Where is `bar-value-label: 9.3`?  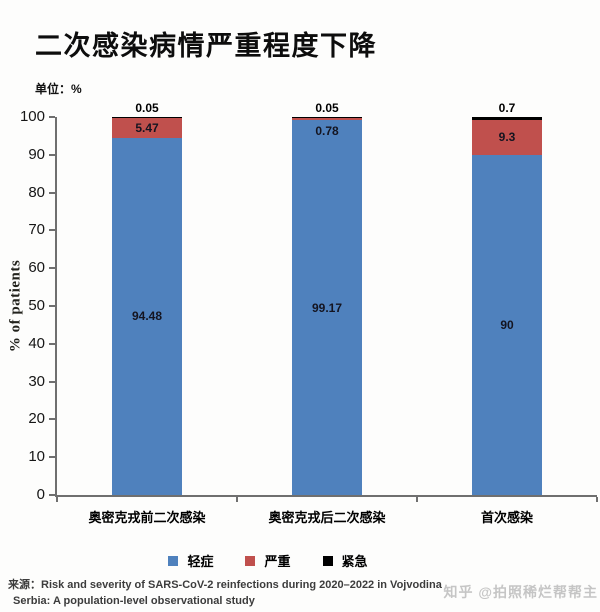
bar-value-label: 9.3 is located at coordinates (507, 137).